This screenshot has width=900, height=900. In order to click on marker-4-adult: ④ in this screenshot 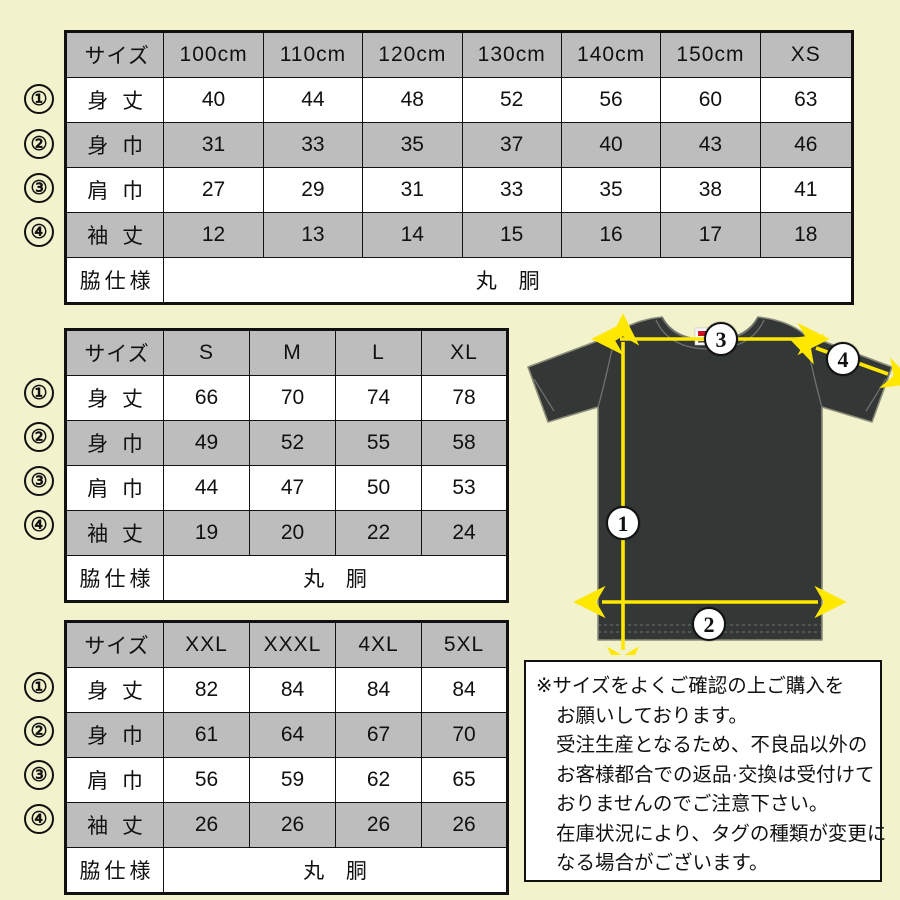, I will do `click(39, 525)`.